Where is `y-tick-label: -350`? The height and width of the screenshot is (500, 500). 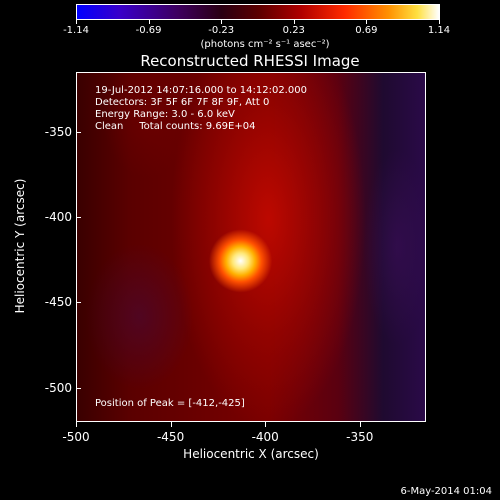
y-tick-label: -350 is located at coordinates (58, 131).